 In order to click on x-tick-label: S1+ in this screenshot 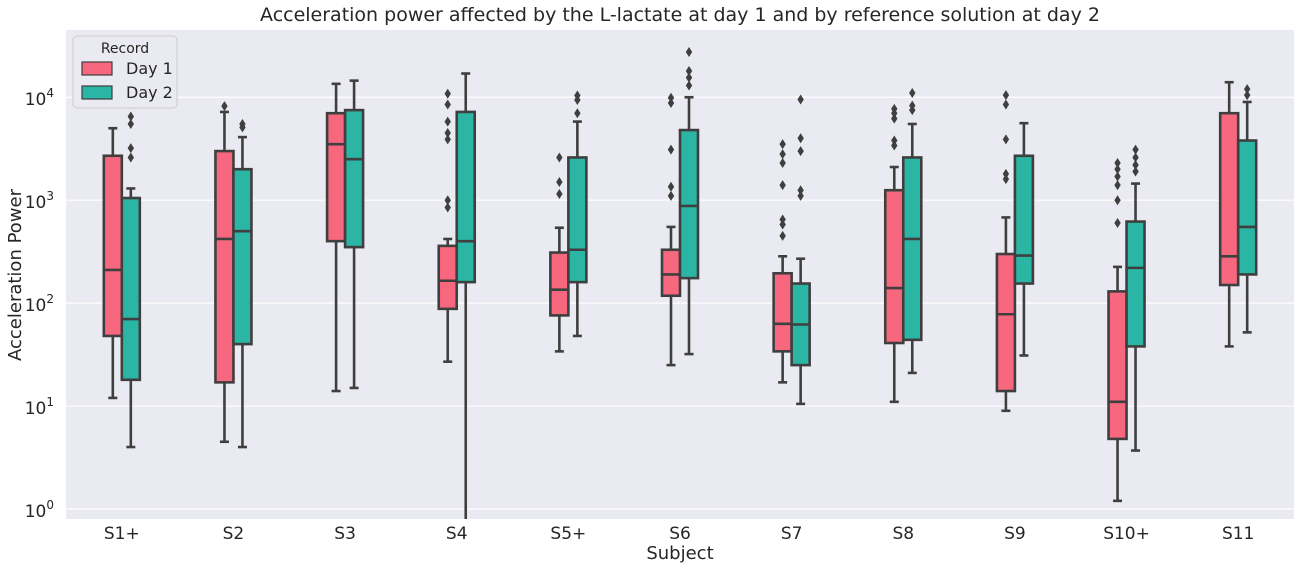, I will do `click(122, 534)`.